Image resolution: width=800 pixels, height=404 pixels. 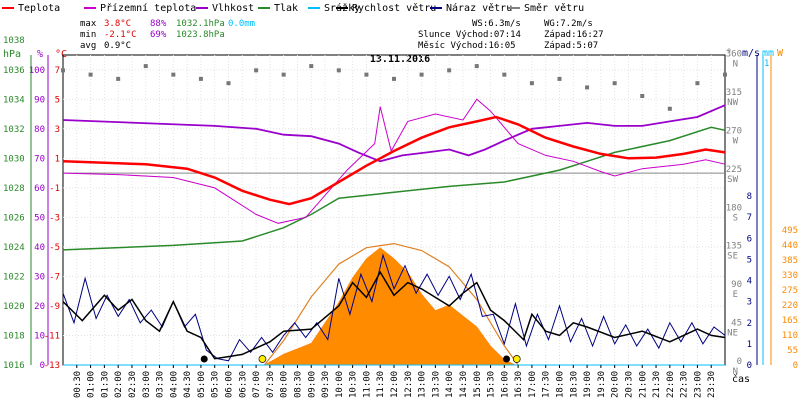 What do you see at coordinates (52, 336) in the screenshot?
I see `tick-temperature: -11` at bounding box center [52, 336].